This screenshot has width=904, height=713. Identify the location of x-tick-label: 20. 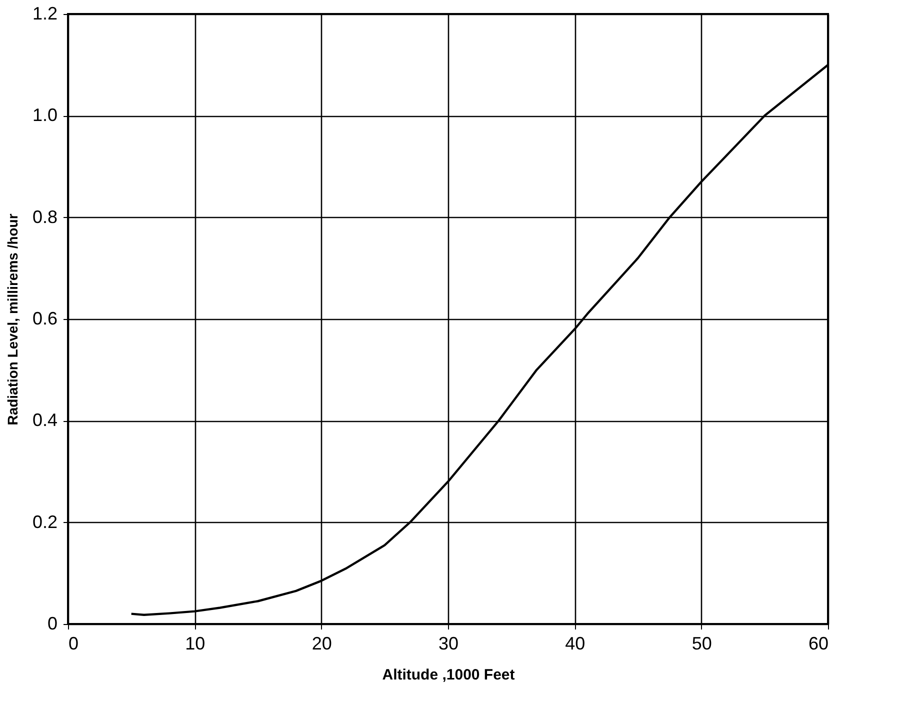
(322, 644).